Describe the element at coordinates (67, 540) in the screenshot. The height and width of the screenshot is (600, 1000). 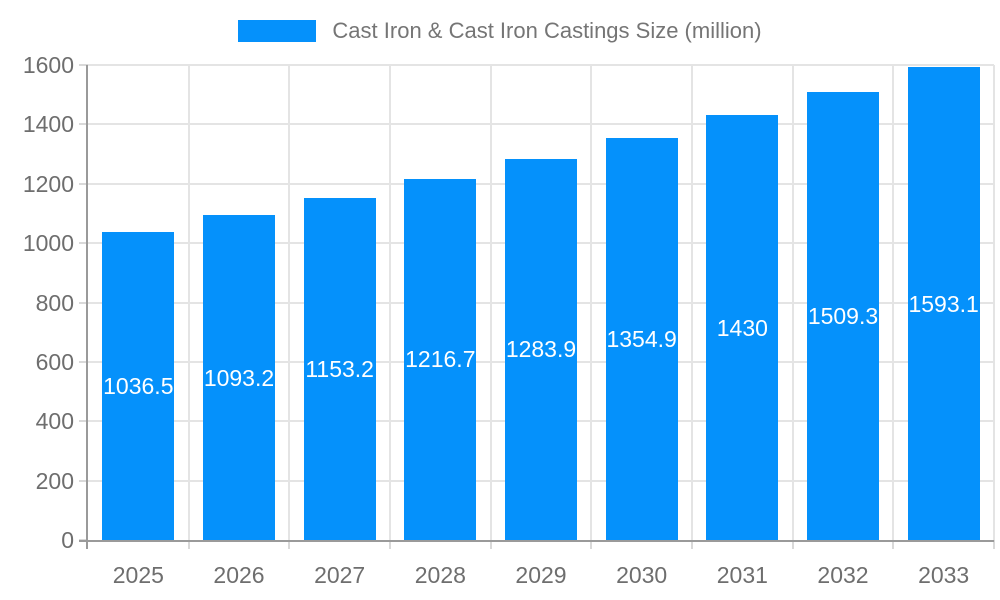
I see `y-axis-label: 0` at that location.